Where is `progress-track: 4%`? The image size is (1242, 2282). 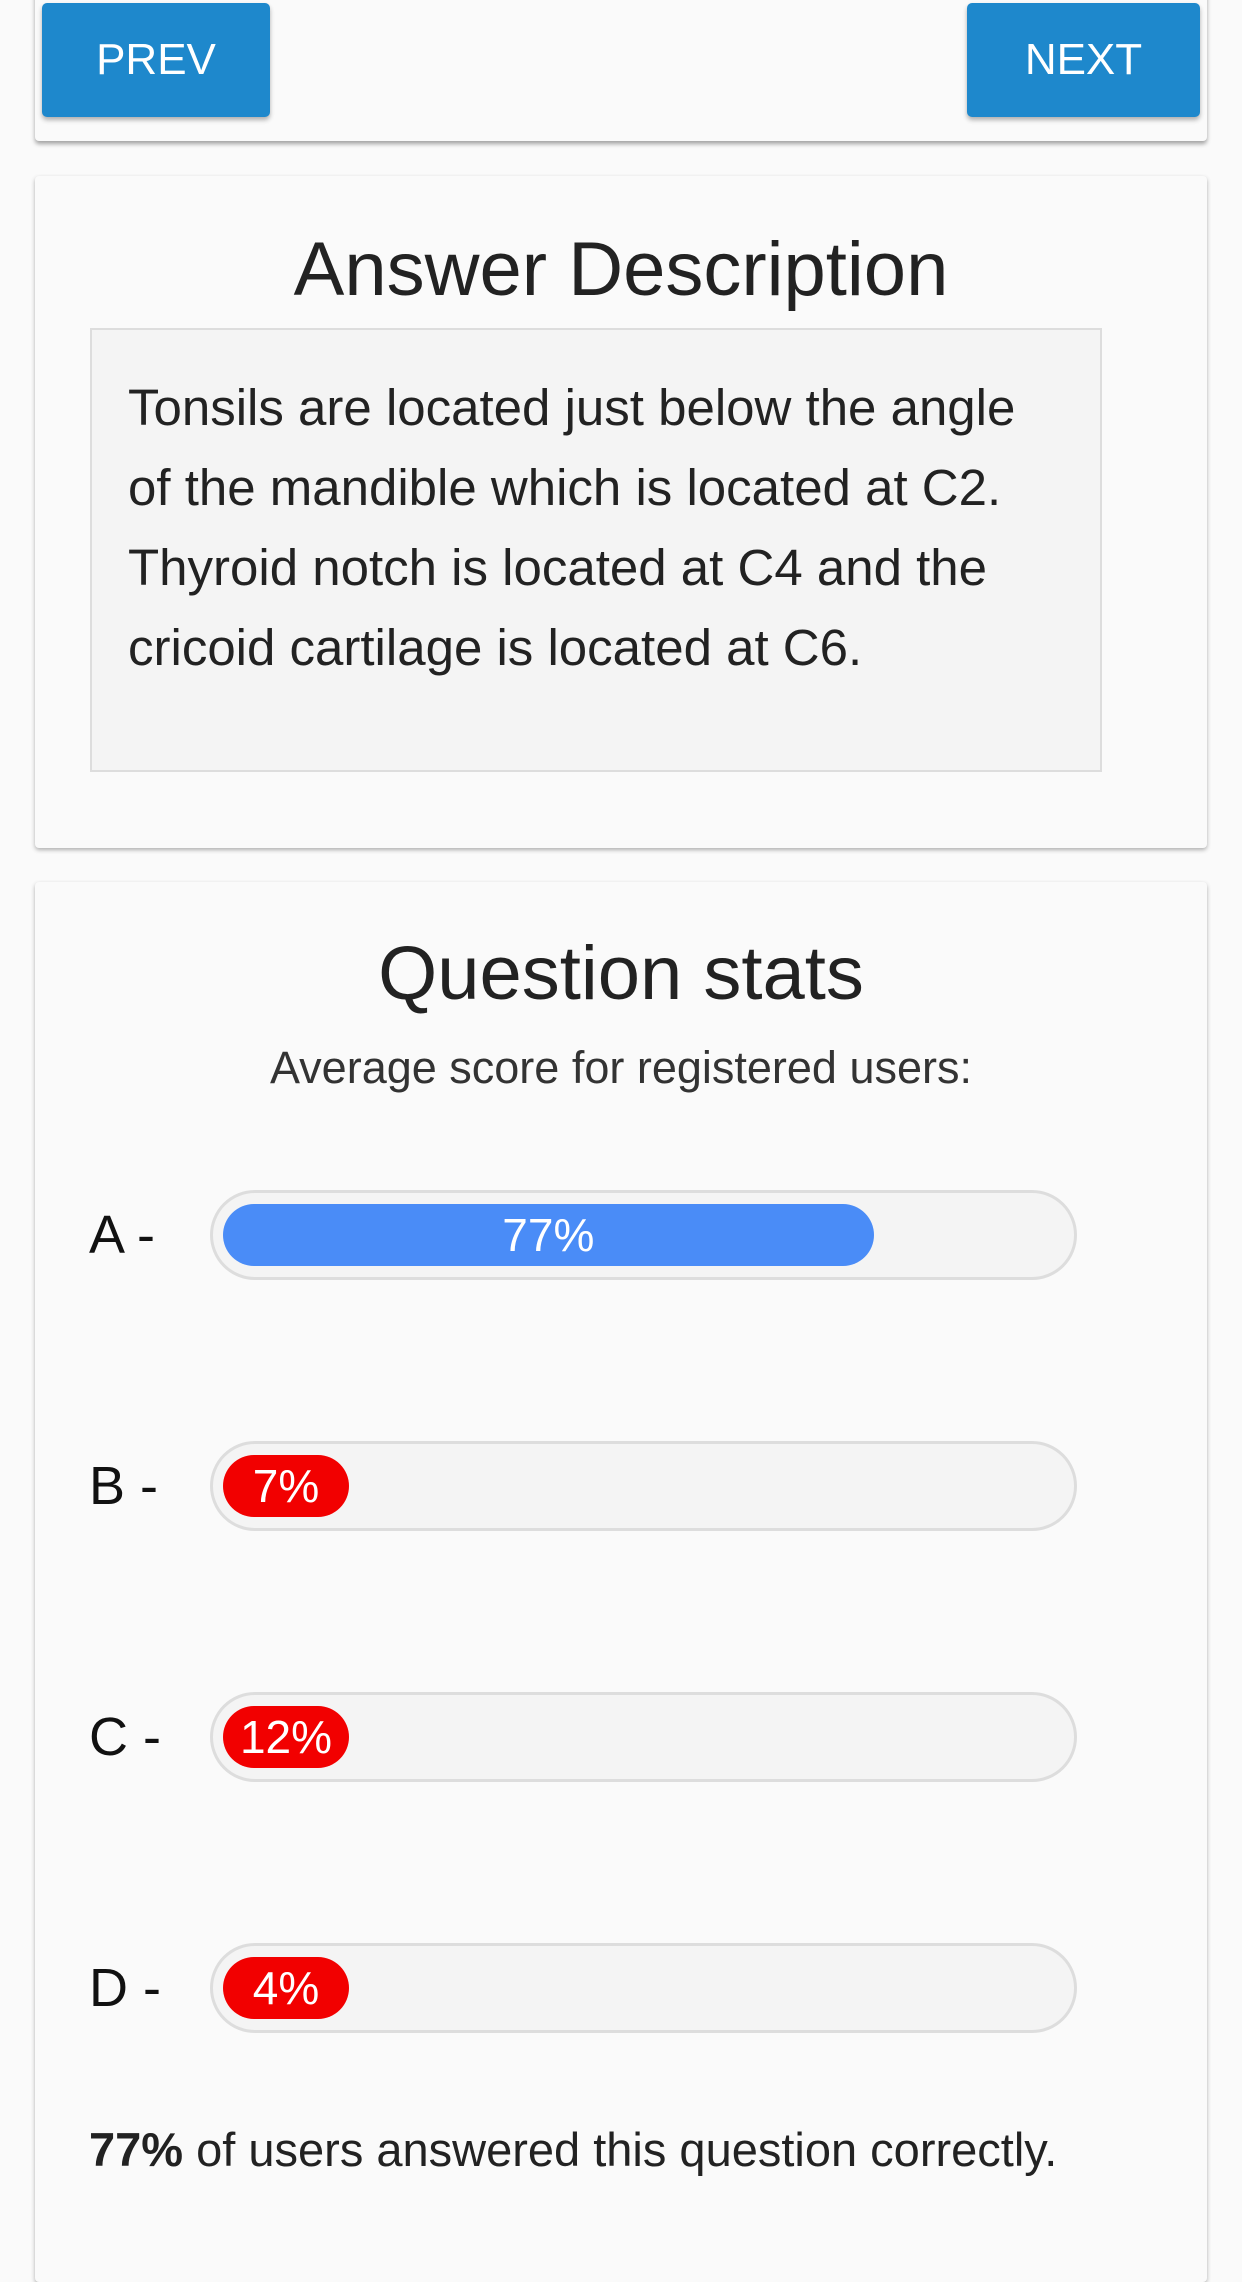 progress-track: 4% is located at coordinates (643, 1988).